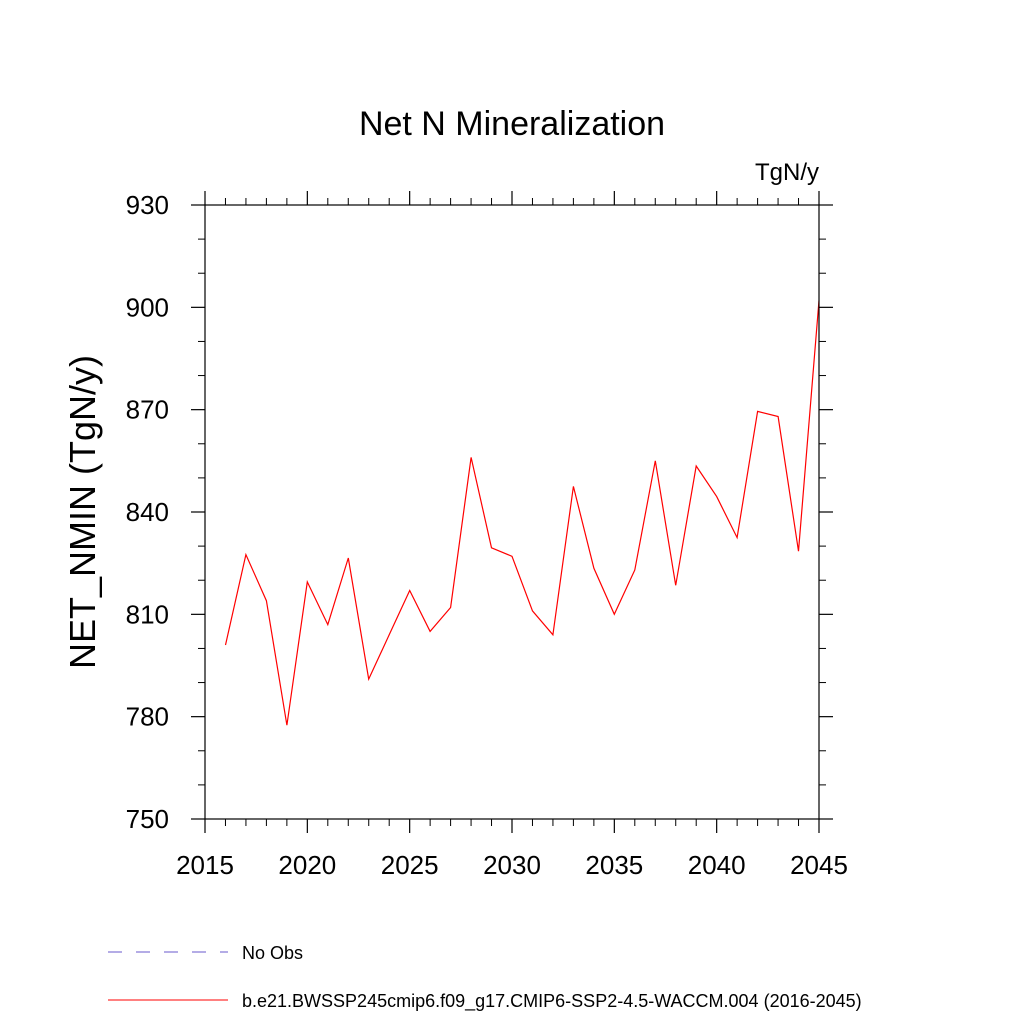  I want to click on x-tick-label: 2040, so click(717, 865).